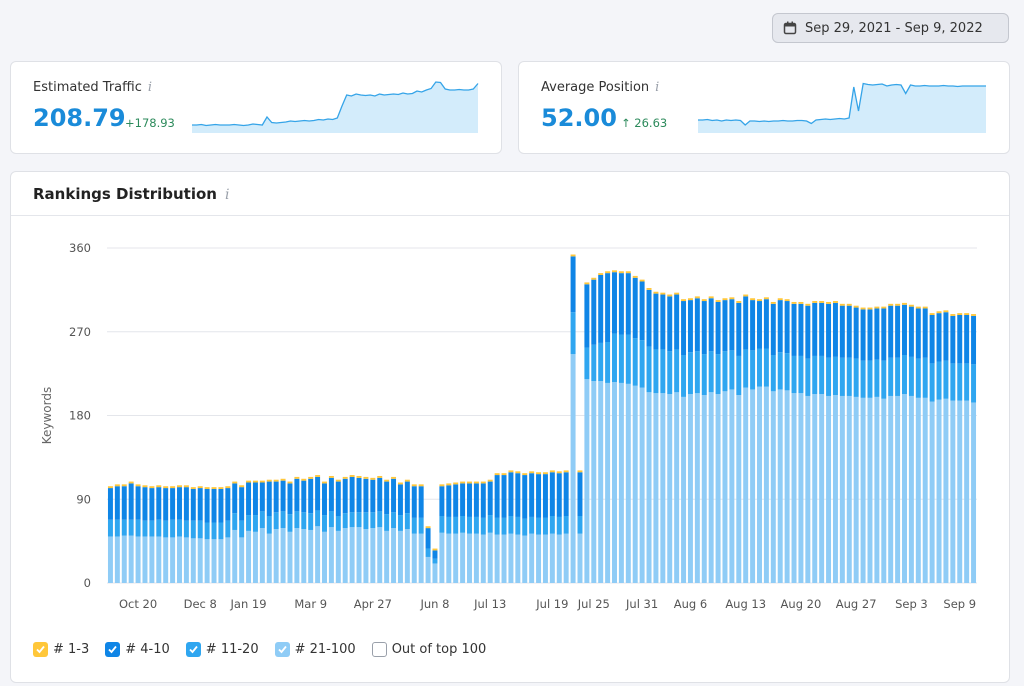 This screenshot has height=686, width=1024. What do you see at coordinates (113, 649) in the screenshot?
I see `checkbox-icon` at bounding box center [113, 649].